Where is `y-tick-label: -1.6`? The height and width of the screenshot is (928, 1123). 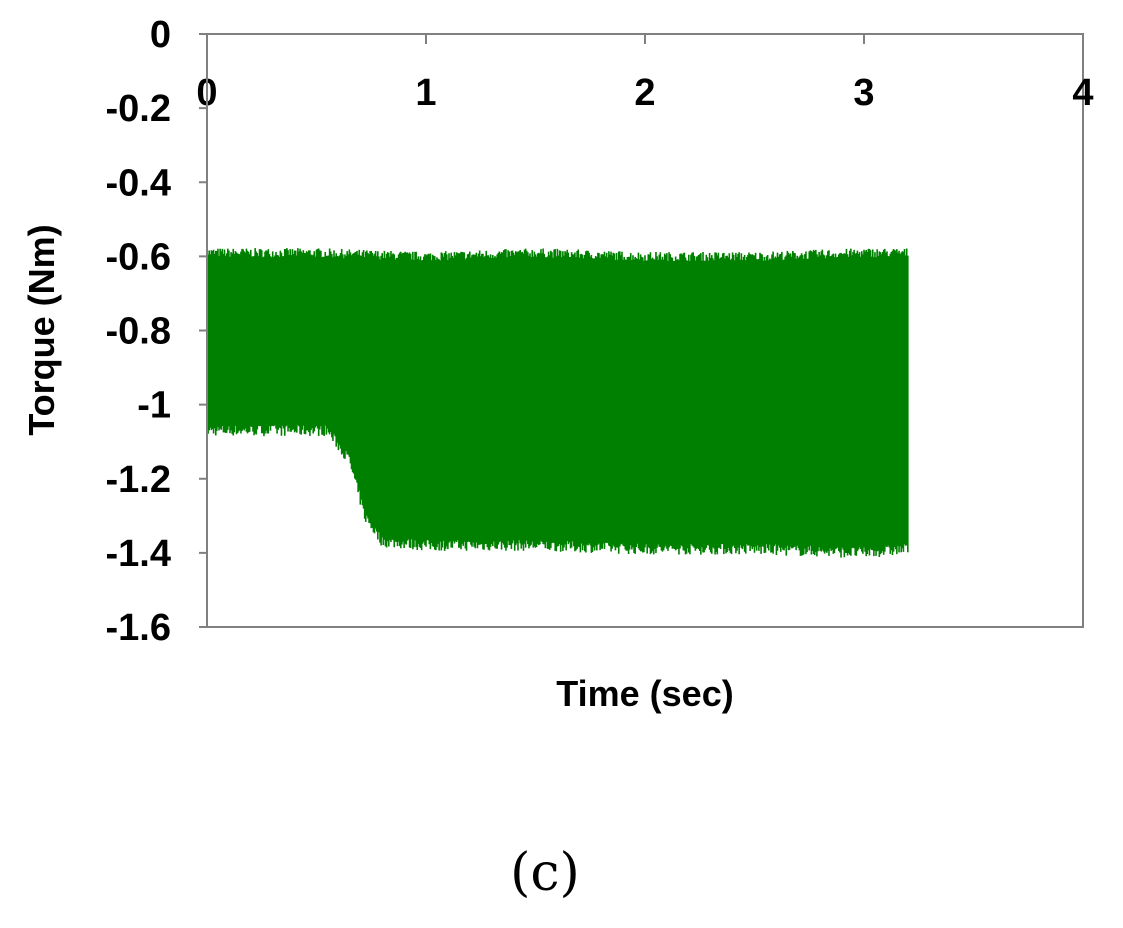 y-tick-label: -1.6 is located at coordinates (138, 628).